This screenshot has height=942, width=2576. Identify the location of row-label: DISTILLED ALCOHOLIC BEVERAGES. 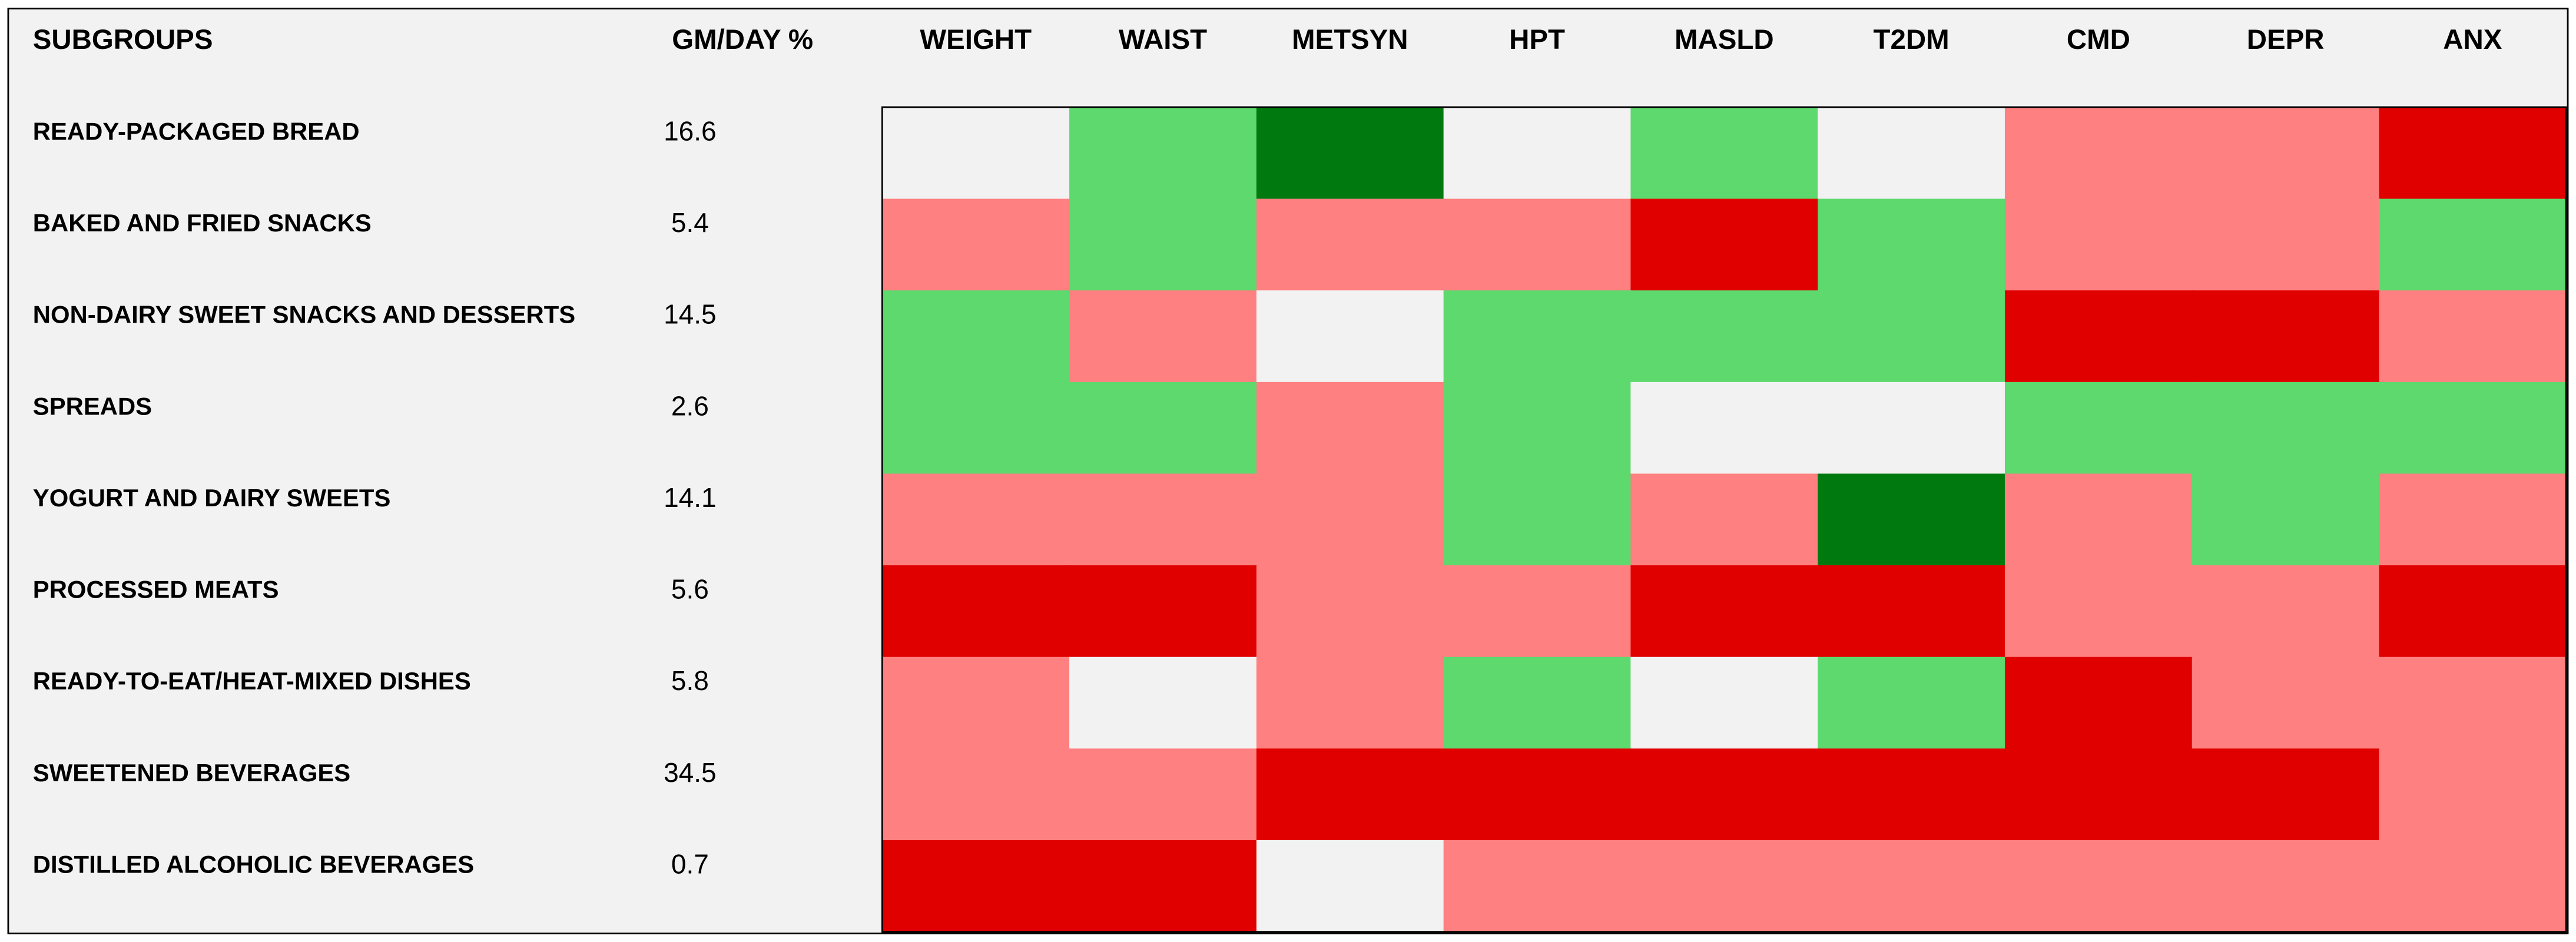
(253, 864).